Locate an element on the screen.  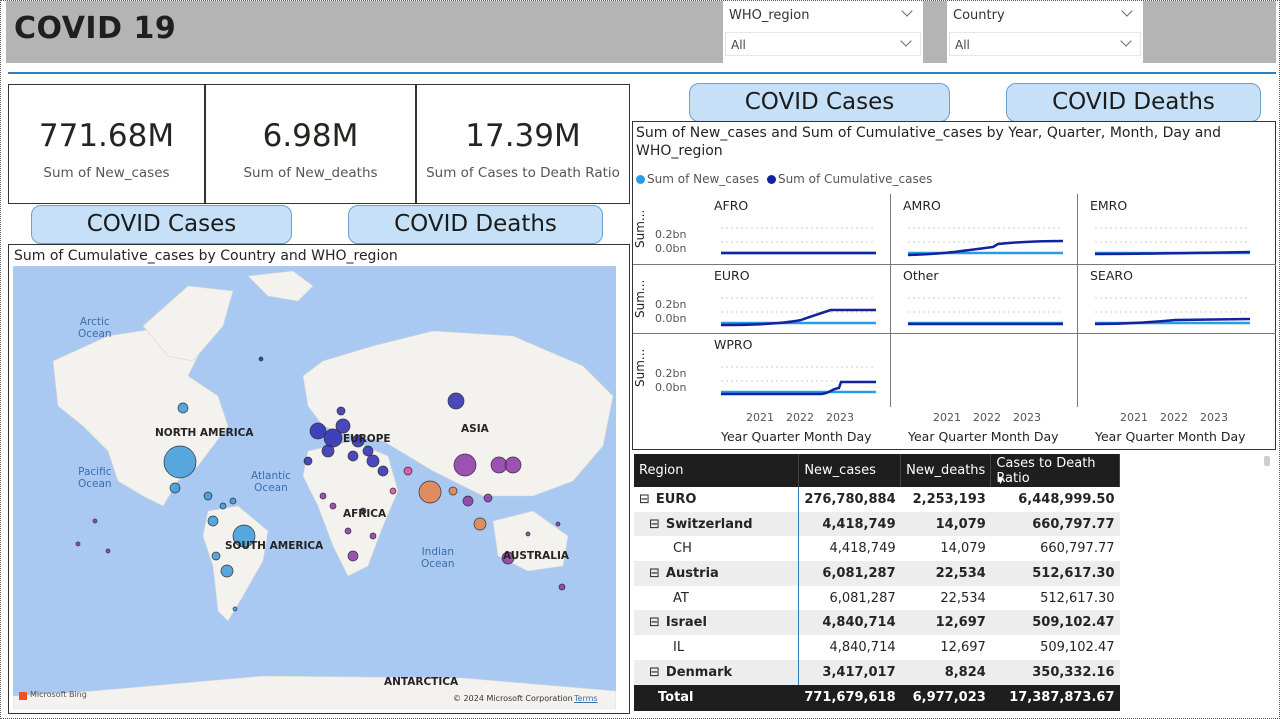
kpi-card-new-deaths: 6.98M Sum of New_deaths is located at coordinates (310, 144).